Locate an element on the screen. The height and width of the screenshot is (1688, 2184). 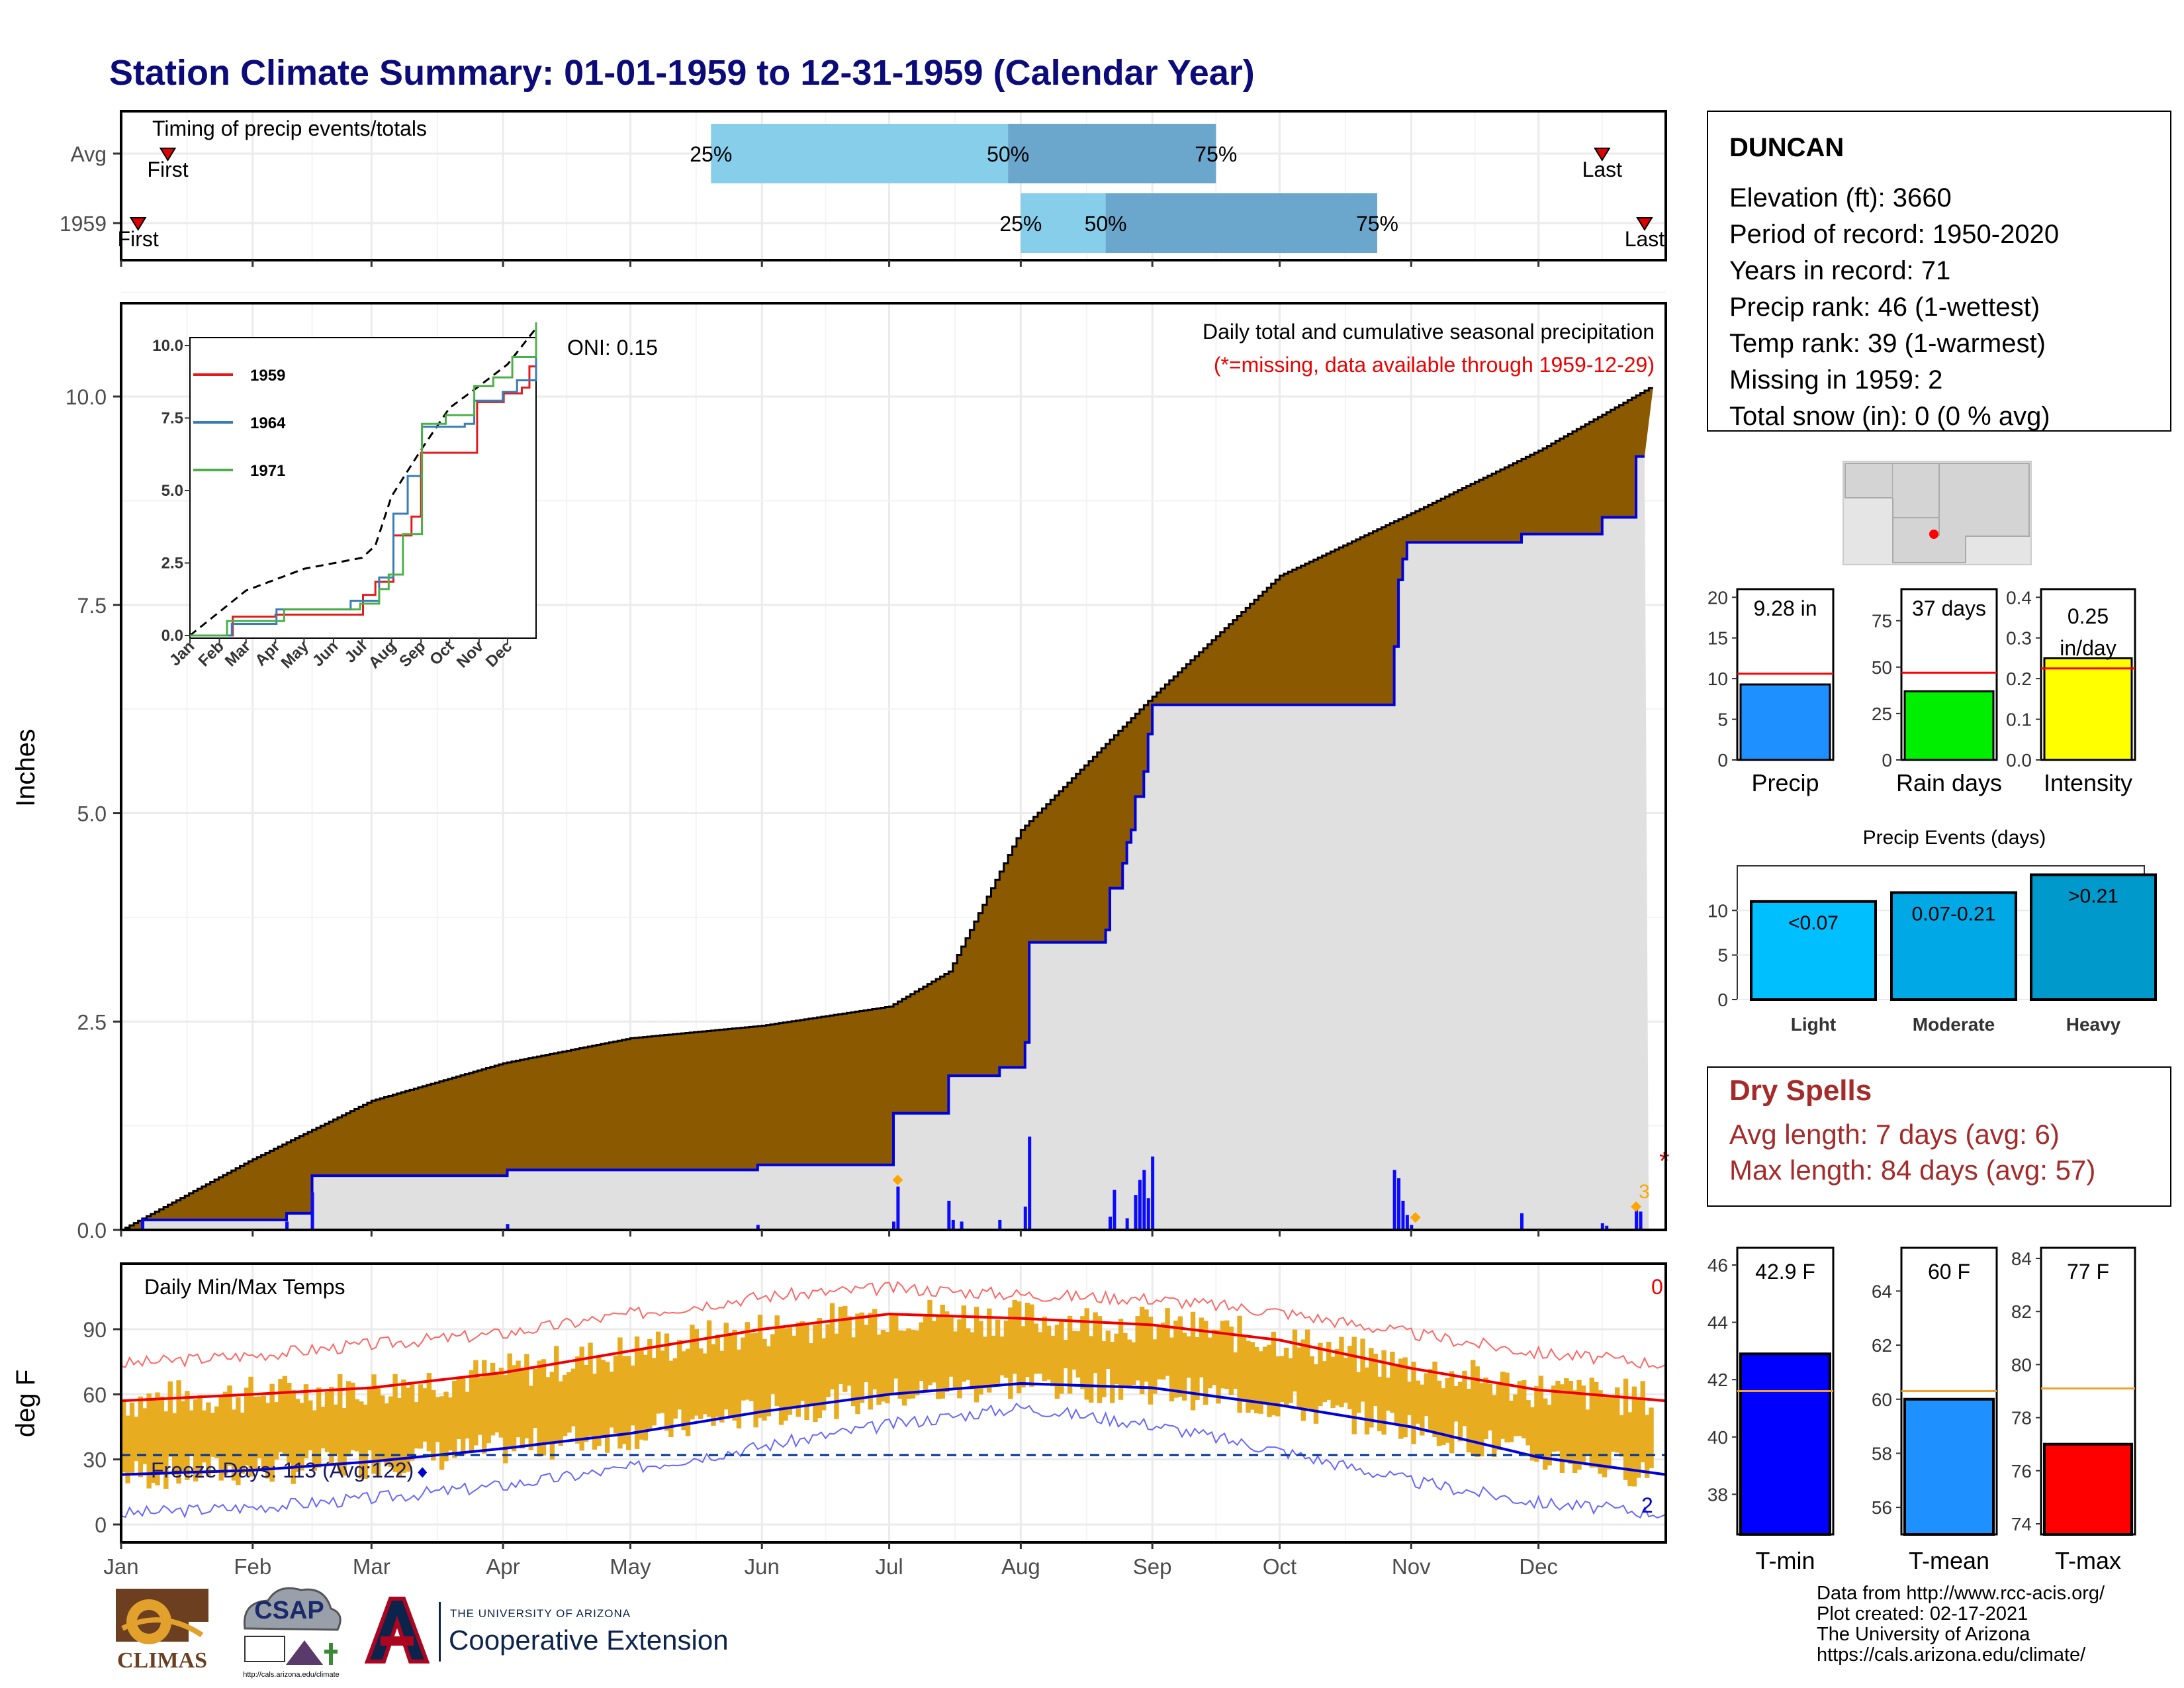
y-tick-label: 90 is located at coordinates (95, 1330).